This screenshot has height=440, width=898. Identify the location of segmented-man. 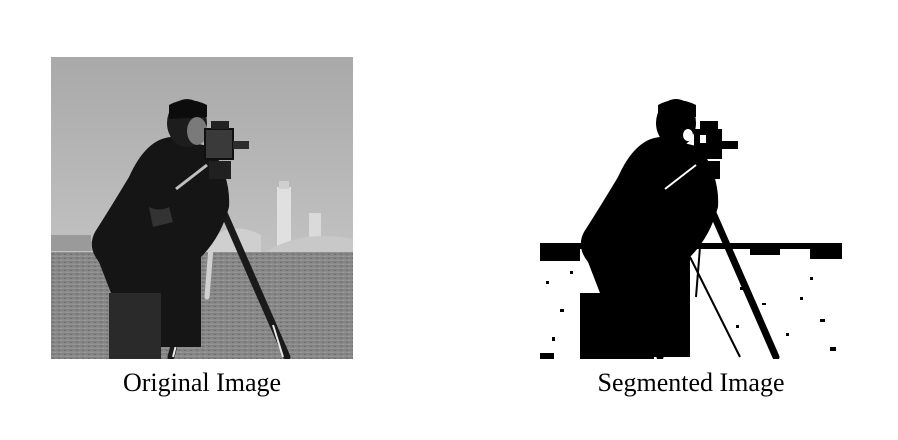
(659, 229).